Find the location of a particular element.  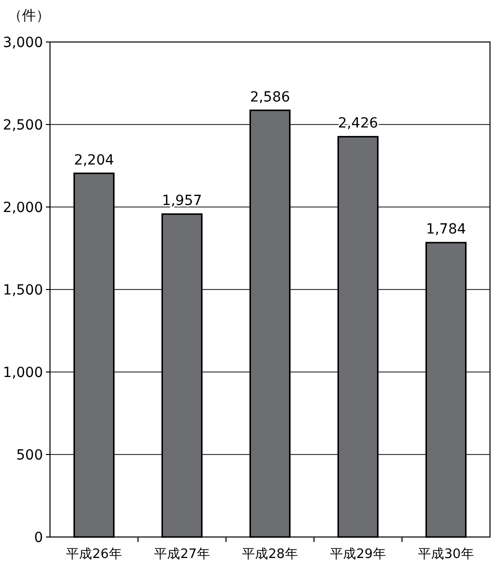

x-tick-label: 平成27年 is located at coordinates (182, 554).